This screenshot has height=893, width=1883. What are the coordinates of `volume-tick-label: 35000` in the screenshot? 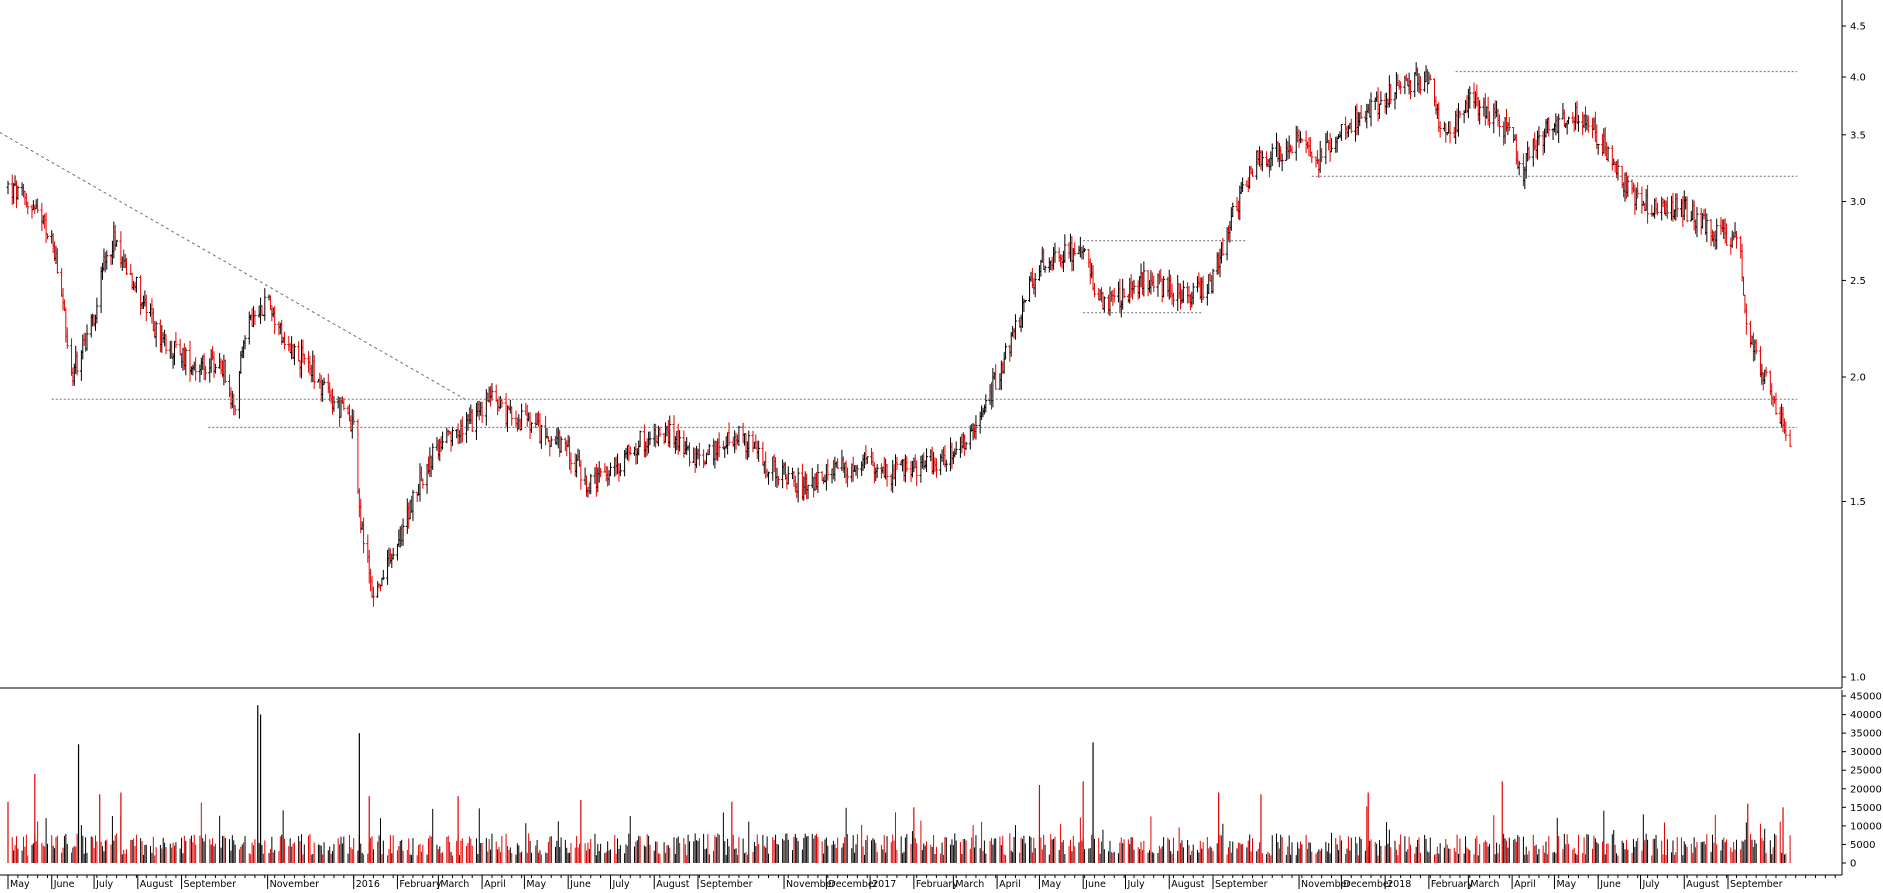 It's located at (1866, 734).